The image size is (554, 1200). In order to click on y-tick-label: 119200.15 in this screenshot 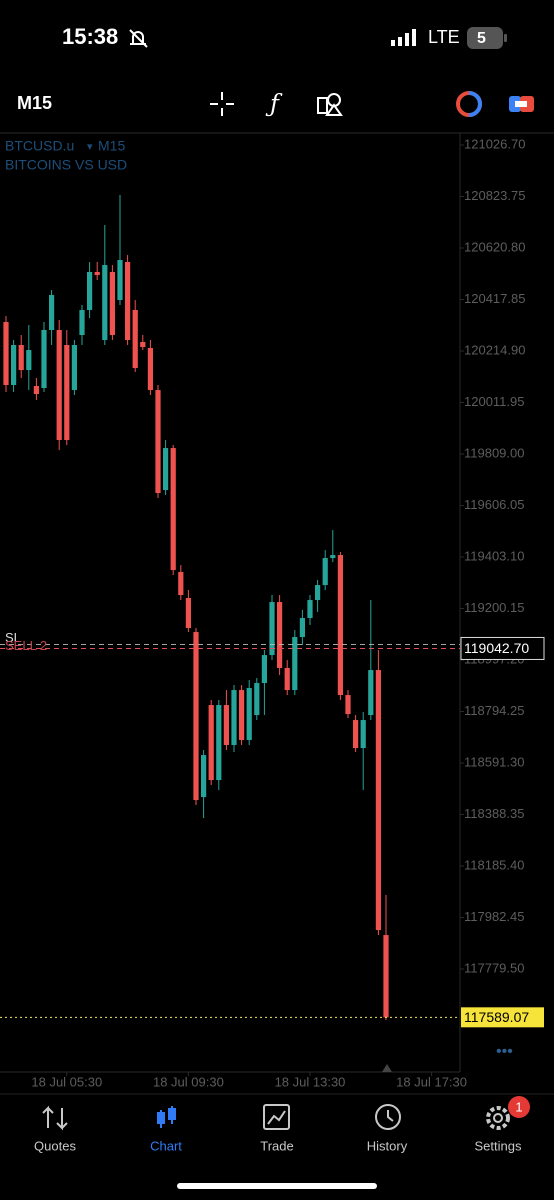, I will do `click(494, 607)`.